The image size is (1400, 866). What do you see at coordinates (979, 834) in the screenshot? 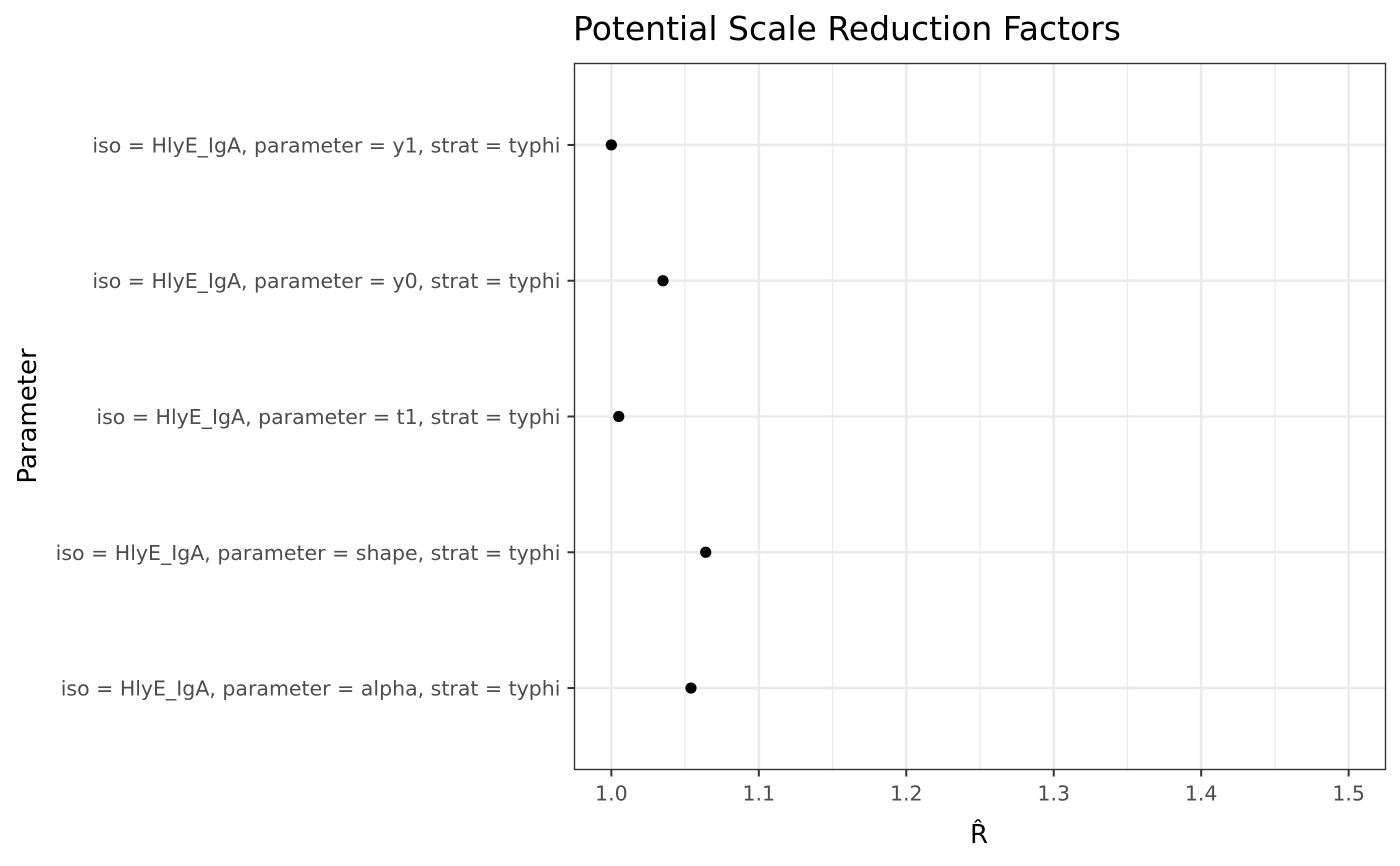
I see `x-axis-title: R̂` at bounding box center [979, 834].